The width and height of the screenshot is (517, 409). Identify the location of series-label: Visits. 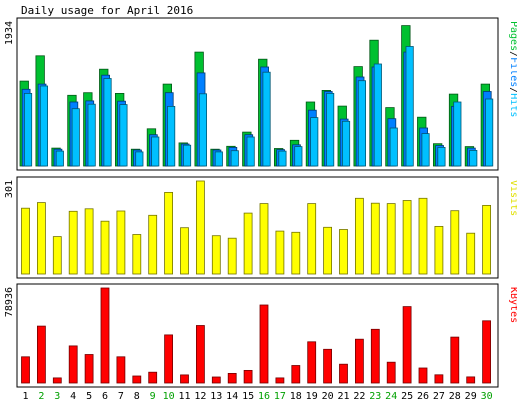
(512, 198).